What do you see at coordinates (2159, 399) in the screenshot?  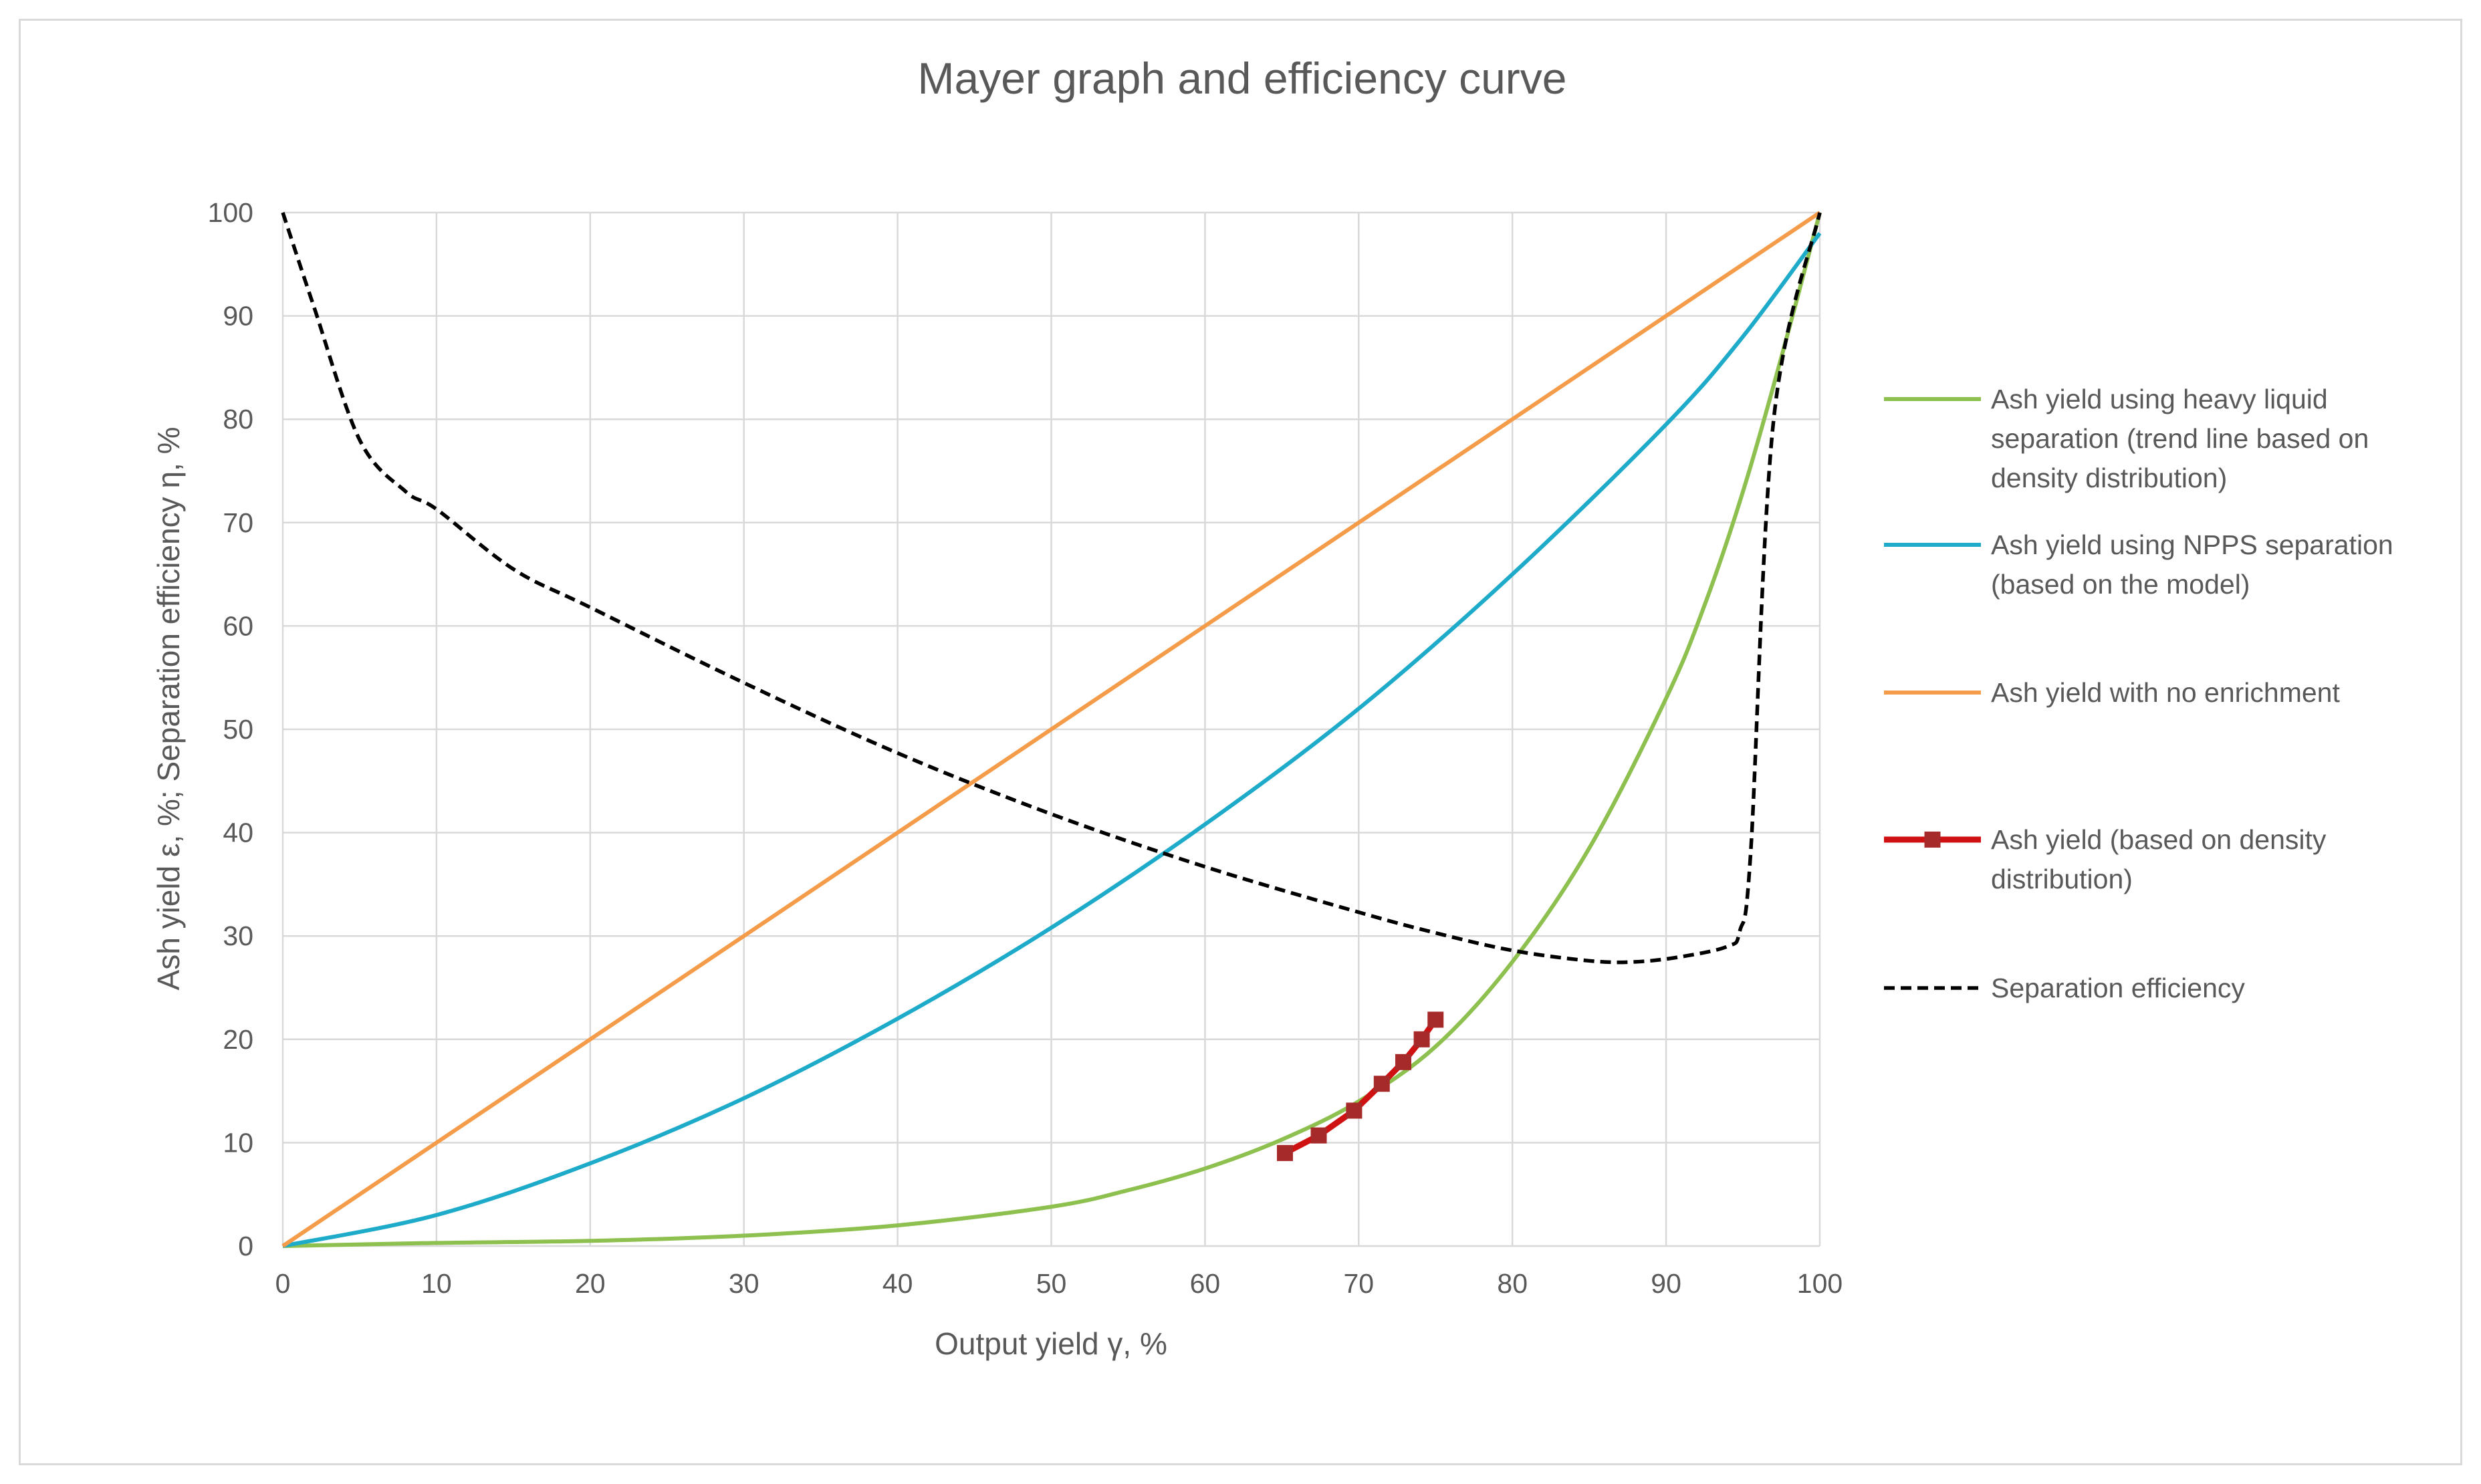 I see `legend-label-heavy-0: Ash yield using heavy liquid` at bounding box center [2159, 399].